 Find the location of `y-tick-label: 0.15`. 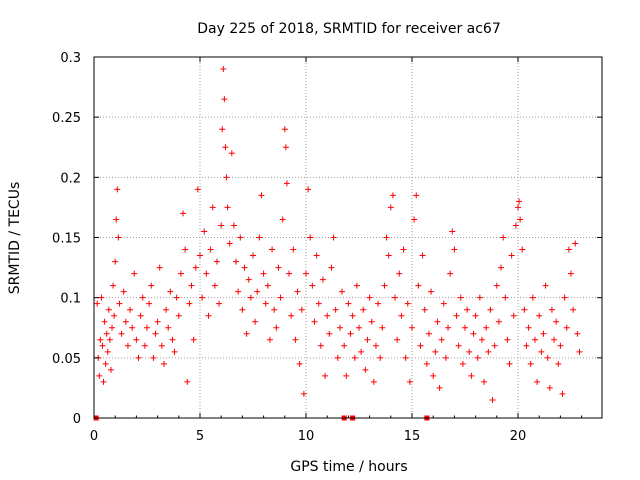

y-tick-label: 0.15 is located at coordinates (66, 239).